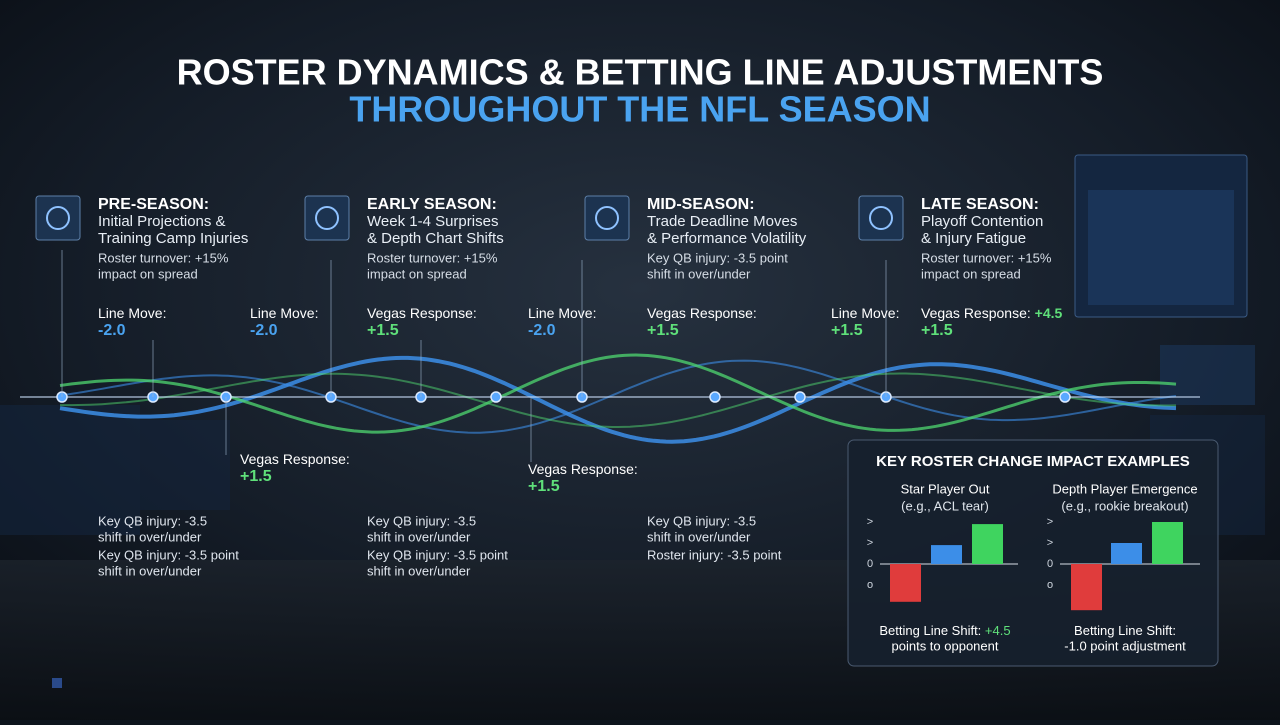  What do you see at coordinates (432, 204) in the screenshot?
I see `phase-title: EARLY SEASON:` at bounding box center [432, 204].